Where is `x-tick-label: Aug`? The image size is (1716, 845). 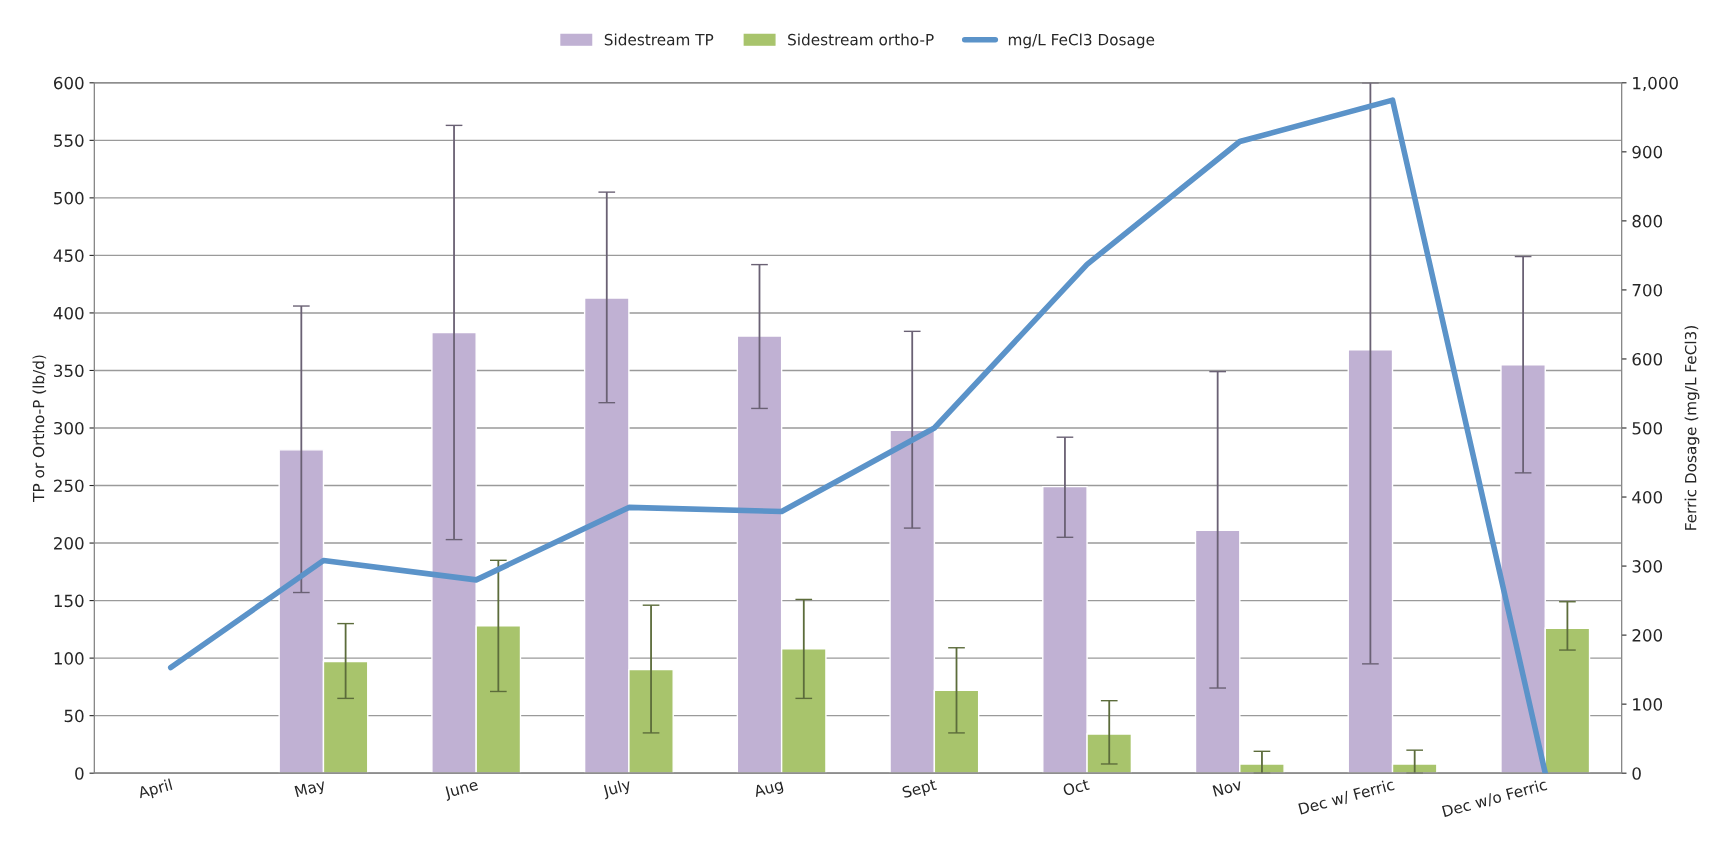 x-tick-label: Aug is located at coordinates (769, 789).